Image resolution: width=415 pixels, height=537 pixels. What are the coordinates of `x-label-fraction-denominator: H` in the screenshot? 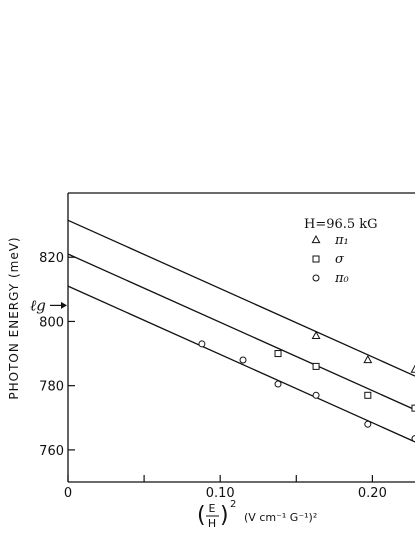 It's located at (212, 523).